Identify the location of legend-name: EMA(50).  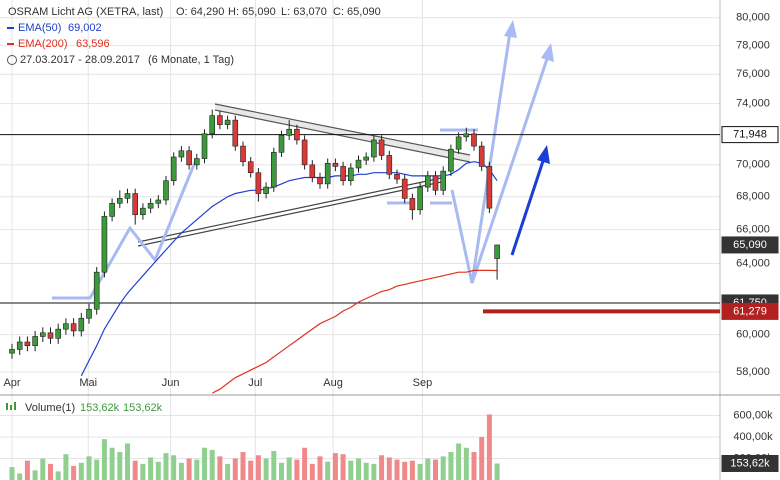
(39, 28).